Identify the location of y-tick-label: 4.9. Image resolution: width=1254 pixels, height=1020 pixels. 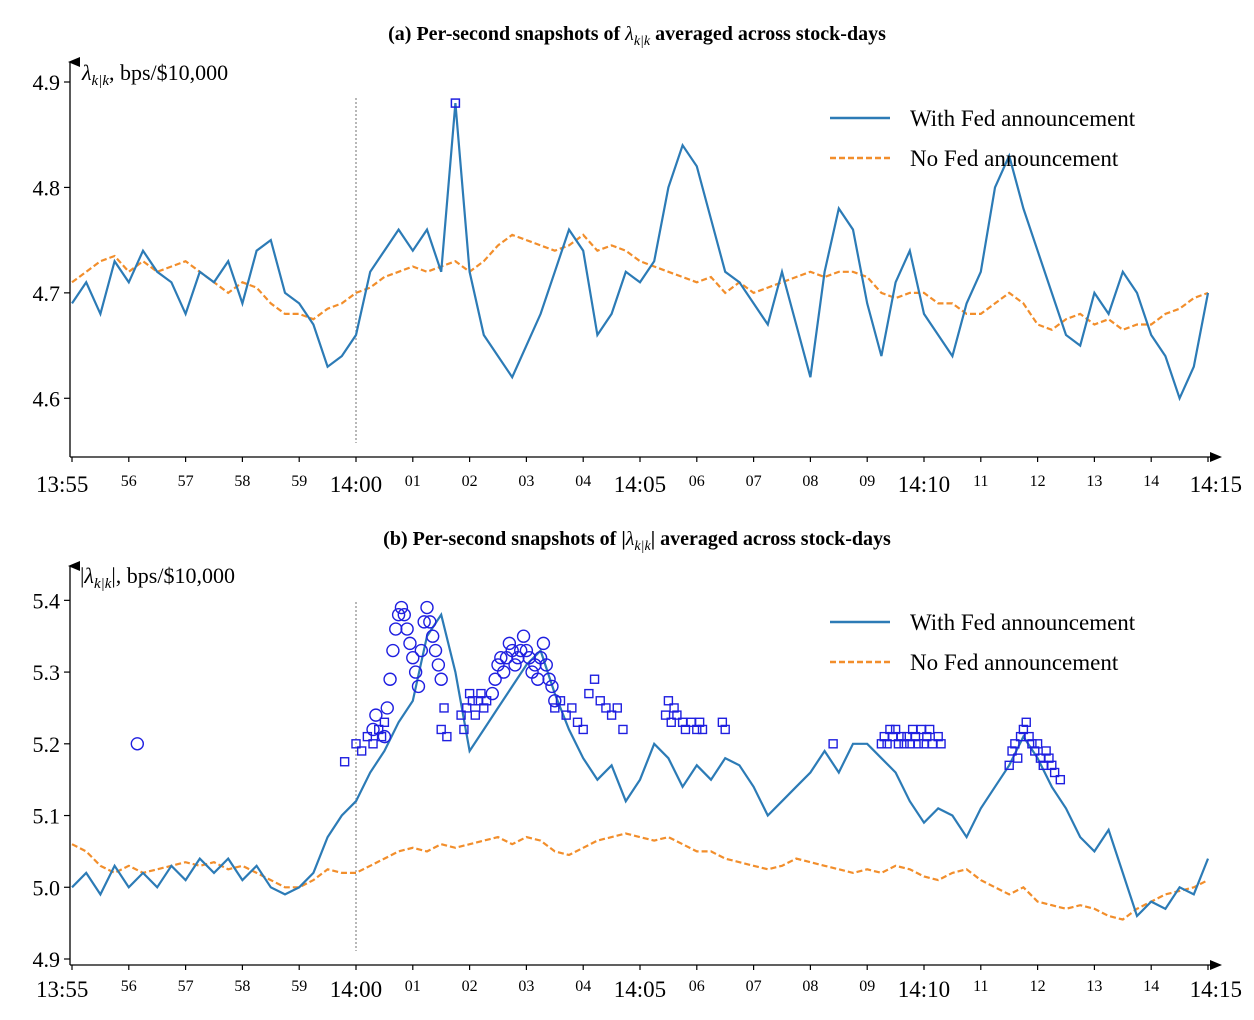
(47, 82).